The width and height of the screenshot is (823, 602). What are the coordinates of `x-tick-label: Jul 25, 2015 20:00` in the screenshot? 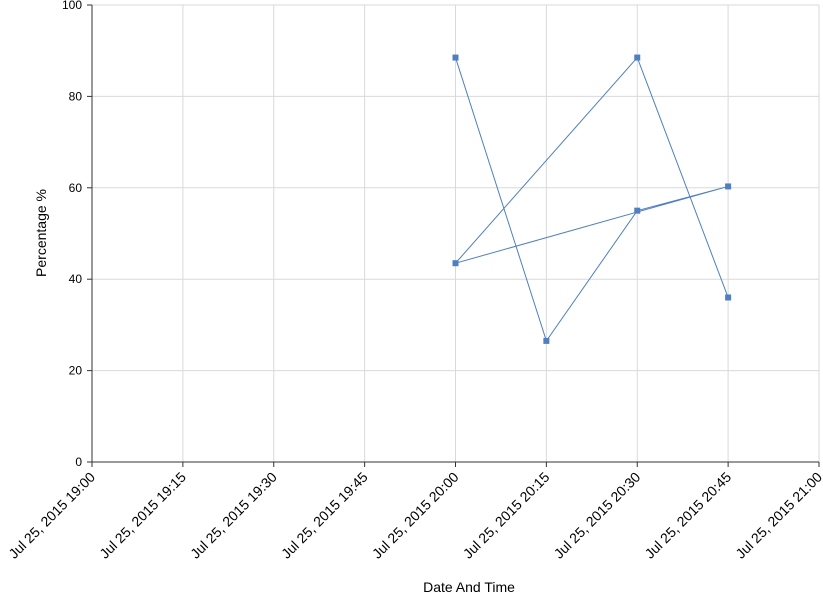 It's located at (415, 515).